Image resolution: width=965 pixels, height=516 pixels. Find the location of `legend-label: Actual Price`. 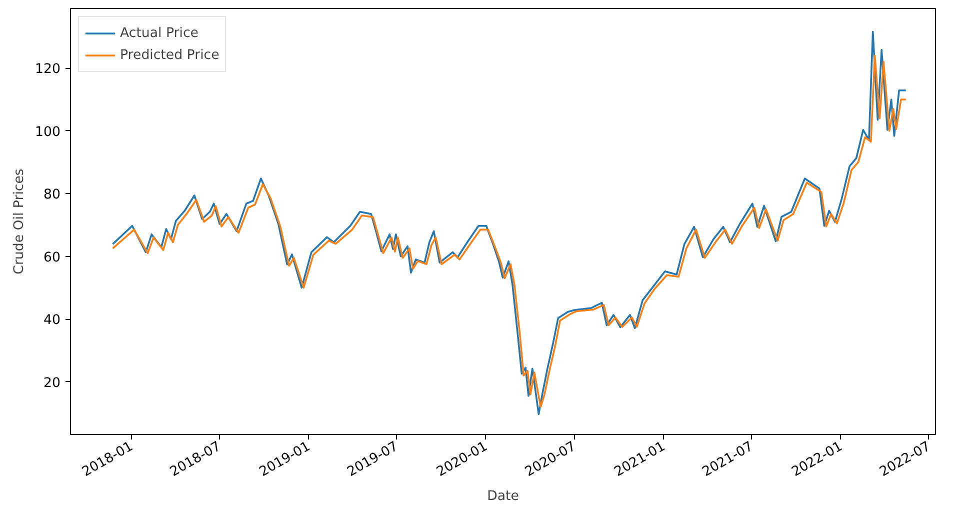

legend-label: Actual Price is located at coordinates (159, 33).